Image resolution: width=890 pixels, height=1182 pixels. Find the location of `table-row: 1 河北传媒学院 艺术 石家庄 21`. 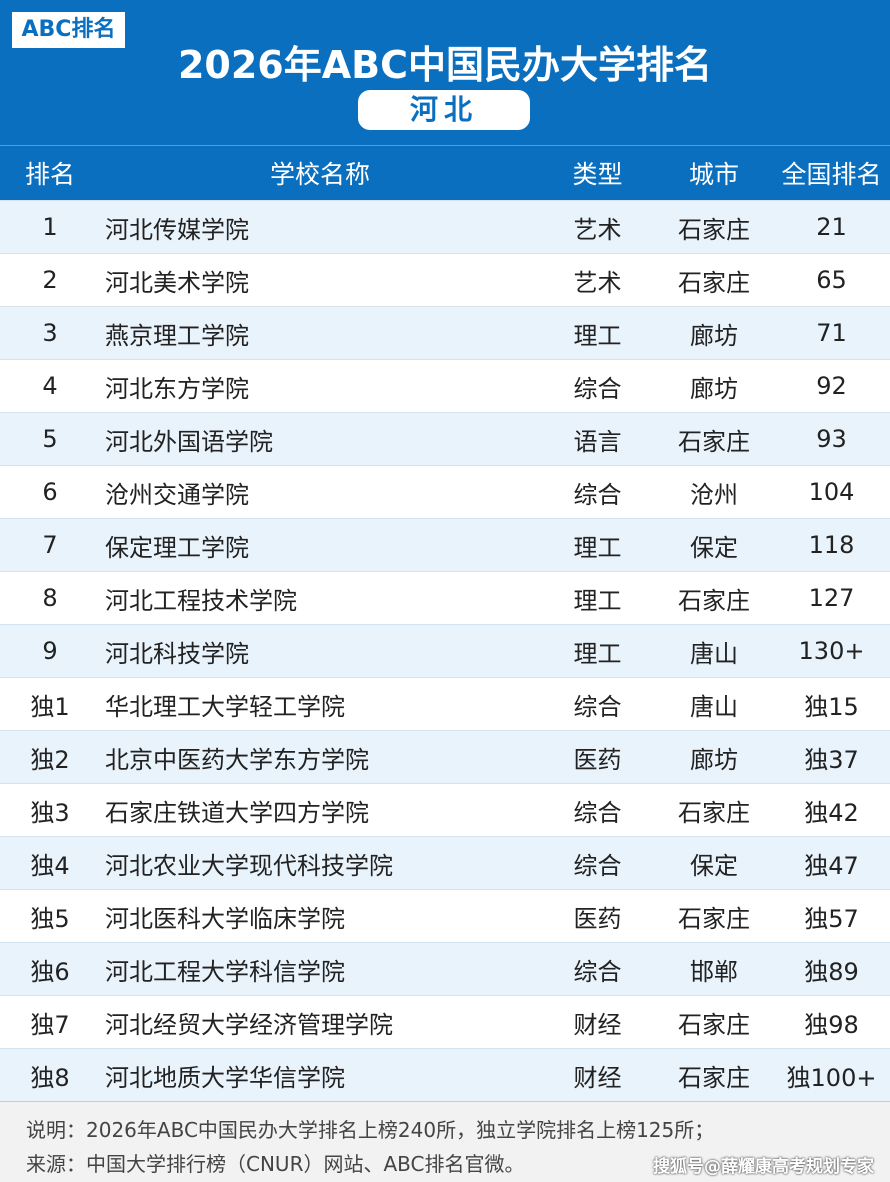

table-row: 1 河北传媒学院 艺术 石家庄 21 is located at coordinates (445, 226).